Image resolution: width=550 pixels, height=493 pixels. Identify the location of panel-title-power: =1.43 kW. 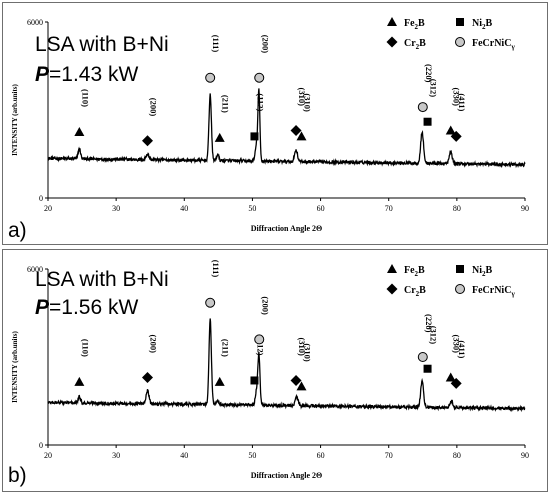
(93, 74).